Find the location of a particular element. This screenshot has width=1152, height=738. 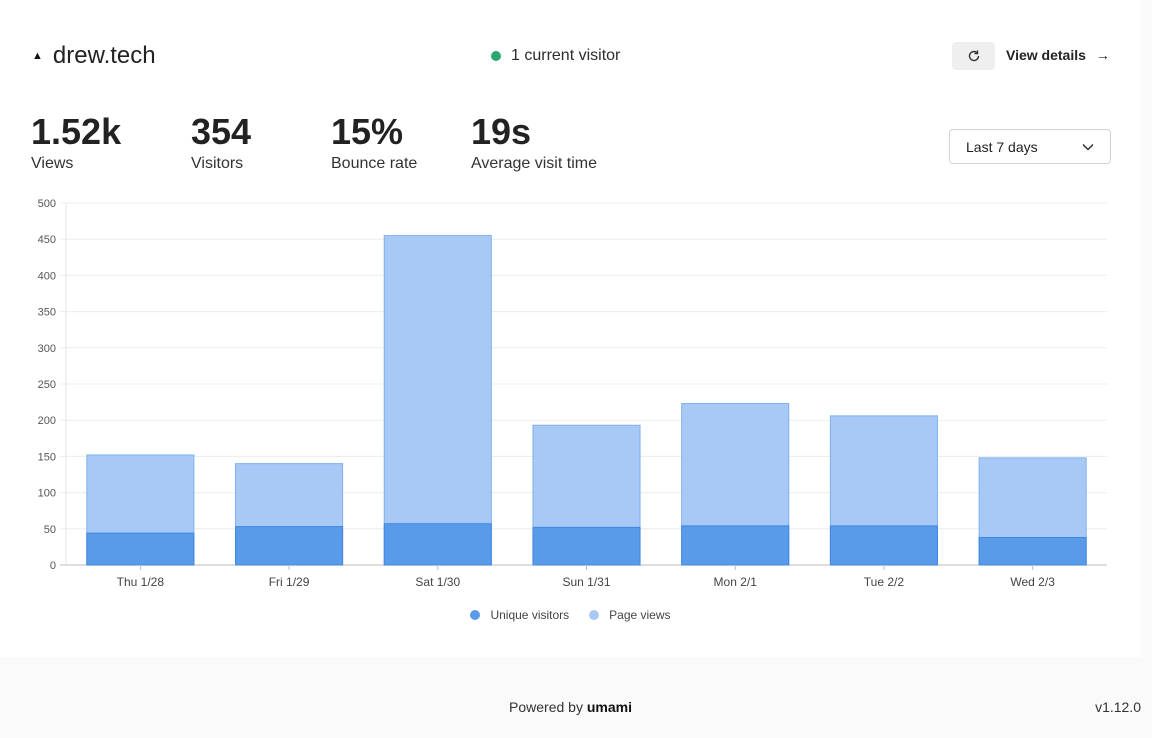

metric-value: 354 is located at coordinates (221, 131).